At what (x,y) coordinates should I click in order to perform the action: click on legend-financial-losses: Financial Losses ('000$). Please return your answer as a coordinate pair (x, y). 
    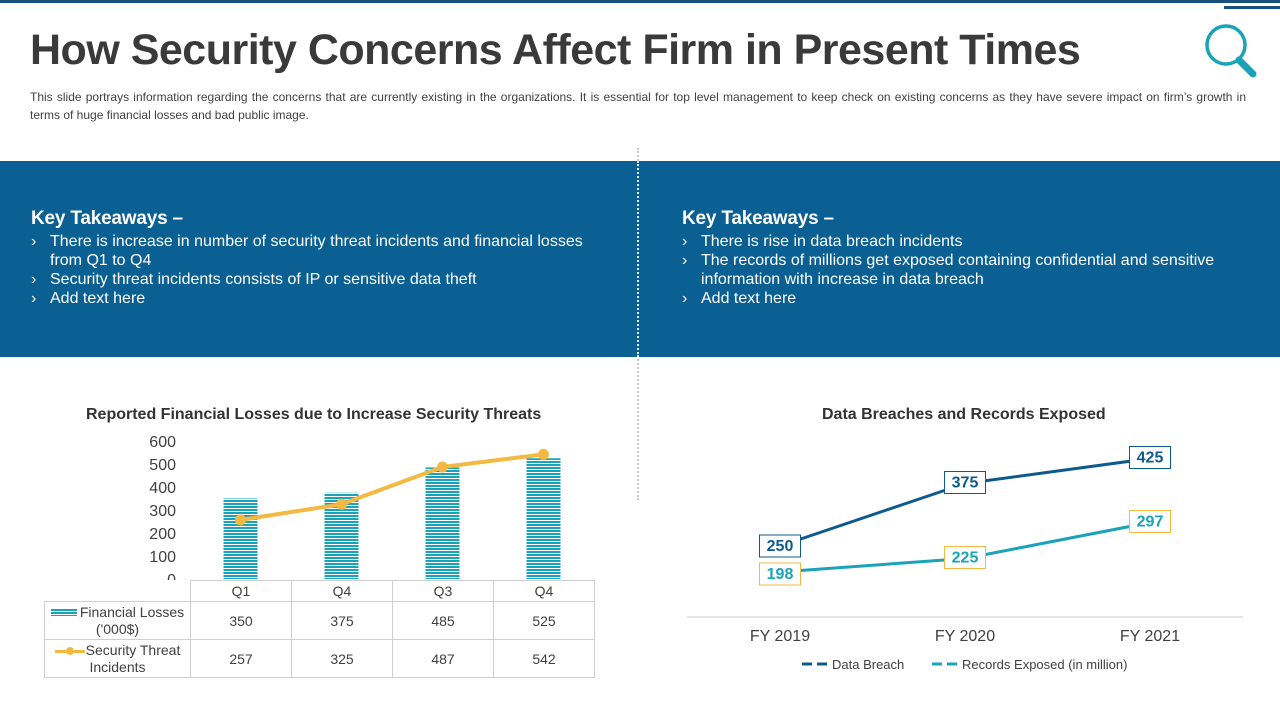
    Looking at the image, I should click on (117, 620).